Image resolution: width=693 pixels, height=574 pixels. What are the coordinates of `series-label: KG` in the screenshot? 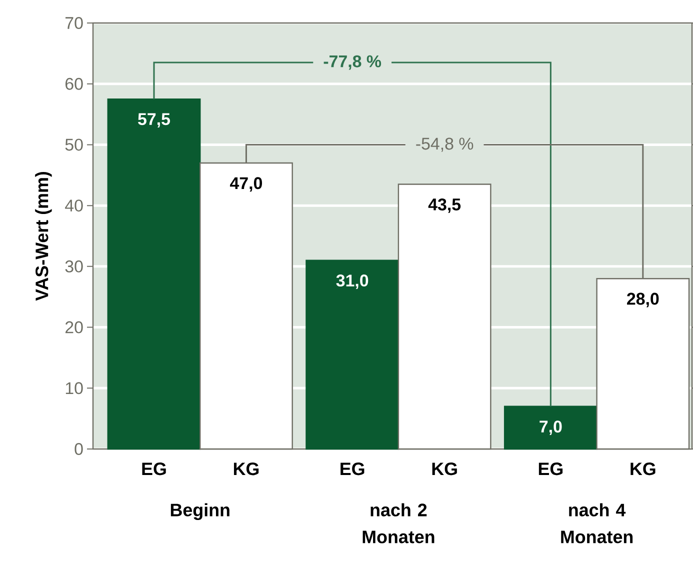 It's located at (246, 469).